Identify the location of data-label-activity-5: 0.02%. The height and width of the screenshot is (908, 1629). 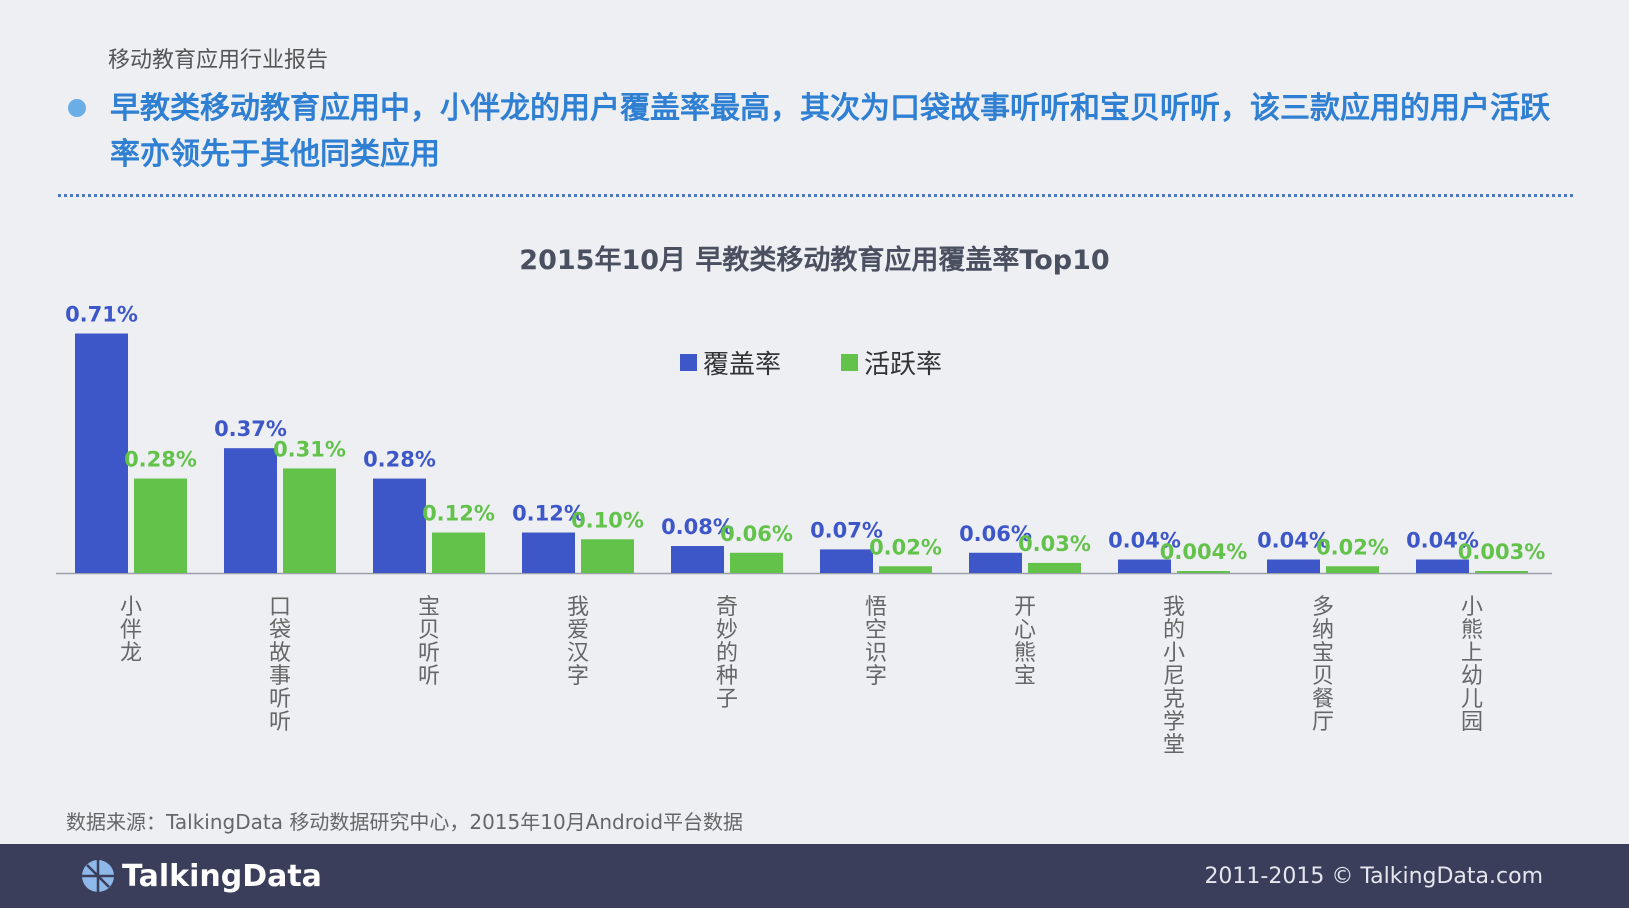
(905, 547).